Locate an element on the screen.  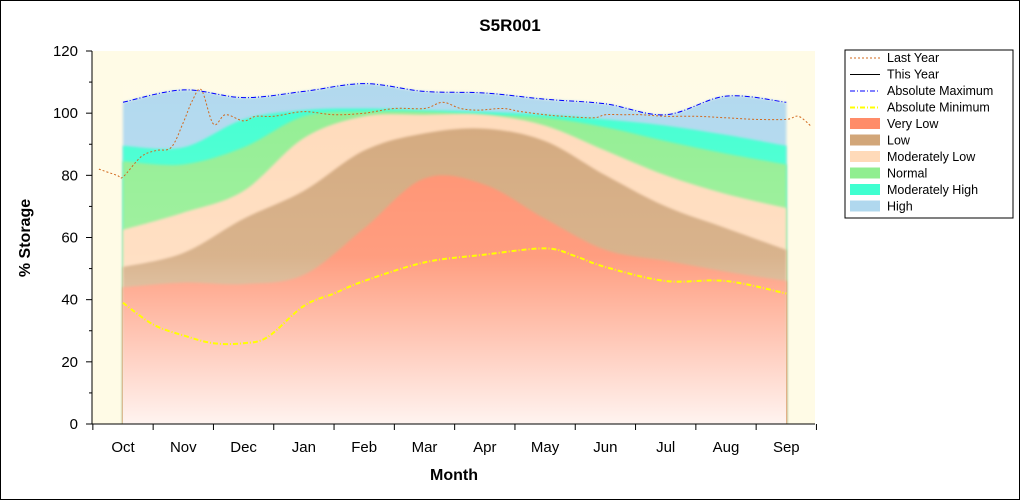
y-tick-label: 20 is located at coordinates (69, 362).